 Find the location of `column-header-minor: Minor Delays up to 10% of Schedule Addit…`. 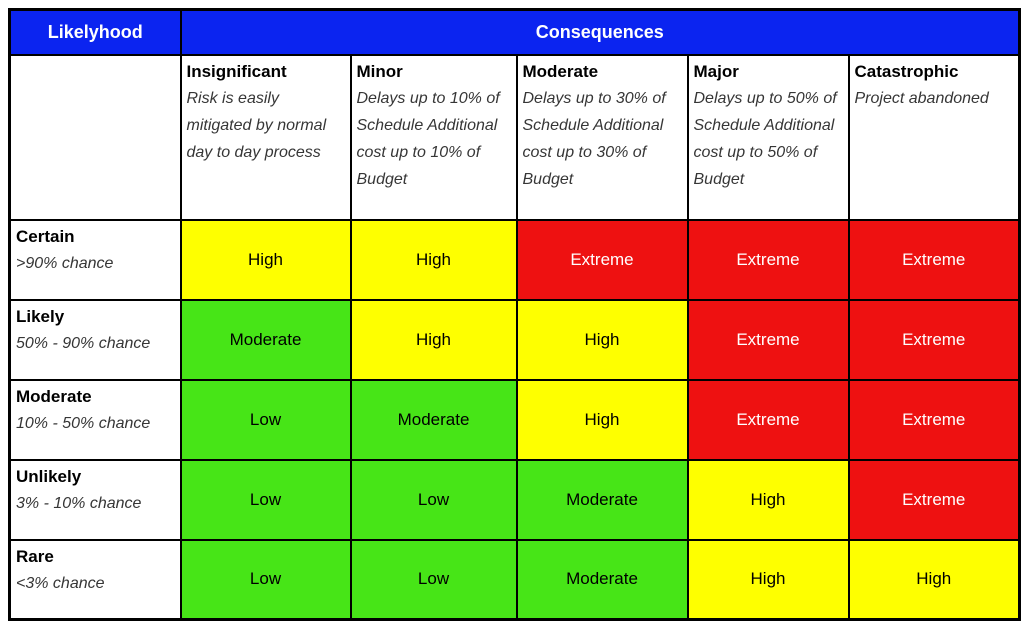

column-header-minor: Minor Delays up to 10% of Schedule Addit… is located at coordinates (433, 137).